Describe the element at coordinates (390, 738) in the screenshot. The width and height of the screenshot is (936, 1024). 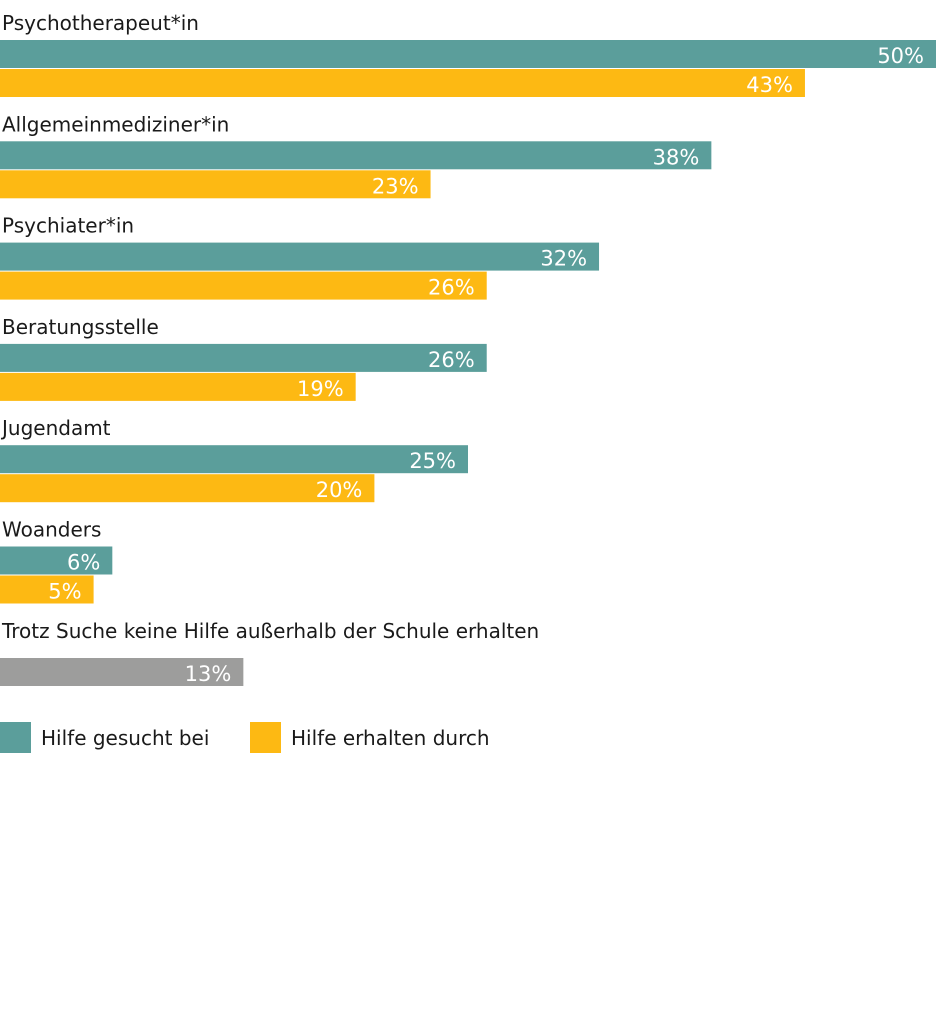
I see `legend-label: Hilfe erhalten durch` at that location.